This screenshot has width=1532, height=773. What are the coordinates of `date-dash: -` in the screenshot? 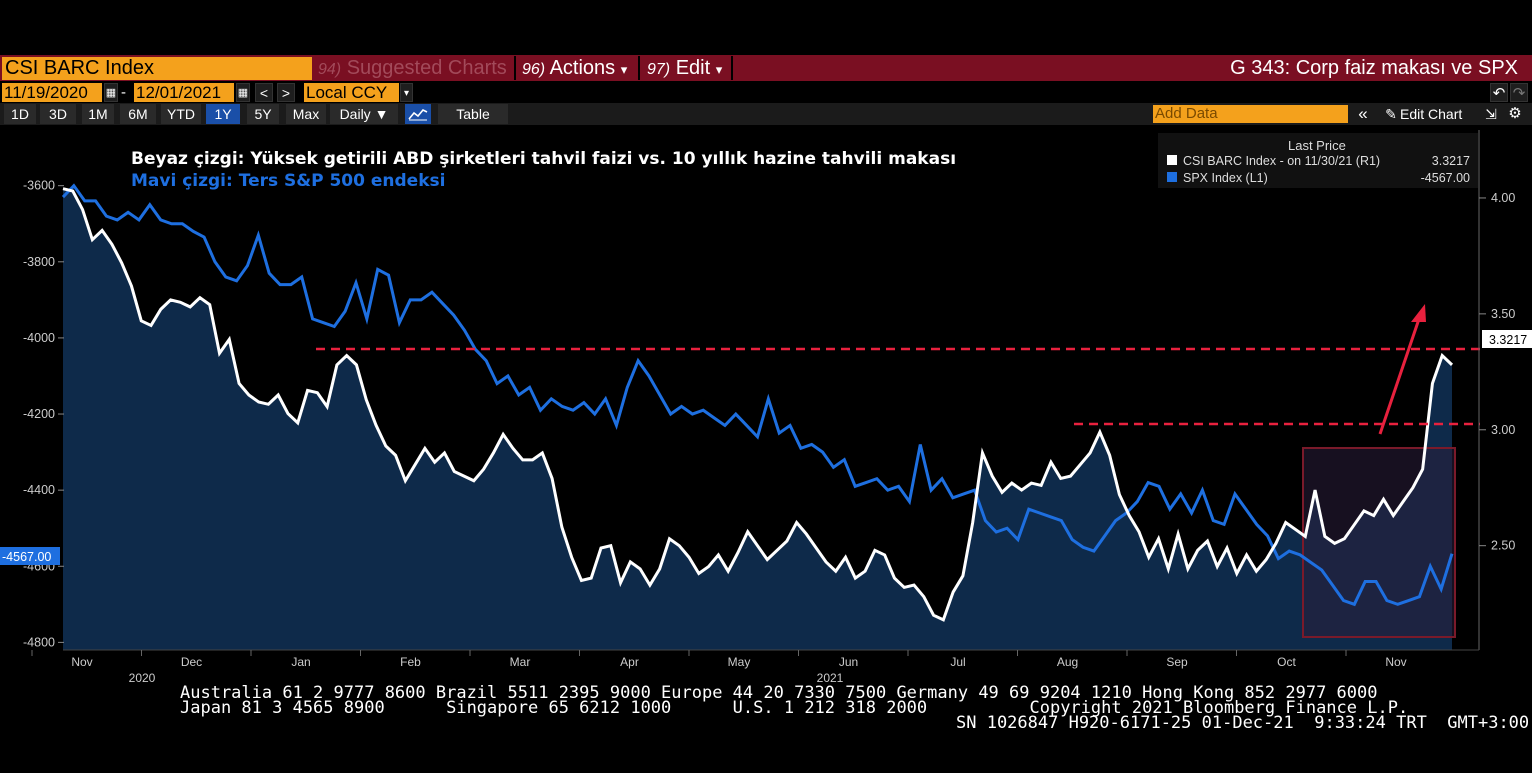 It's located at (123, 92).